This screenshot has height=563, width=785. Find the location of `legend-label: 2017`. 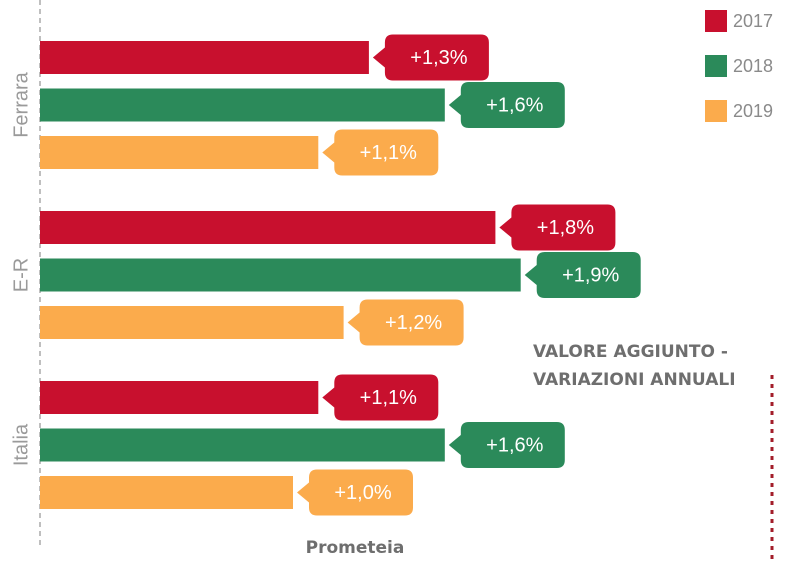

legend-label: 2017 is located at coordinates (753, 21).